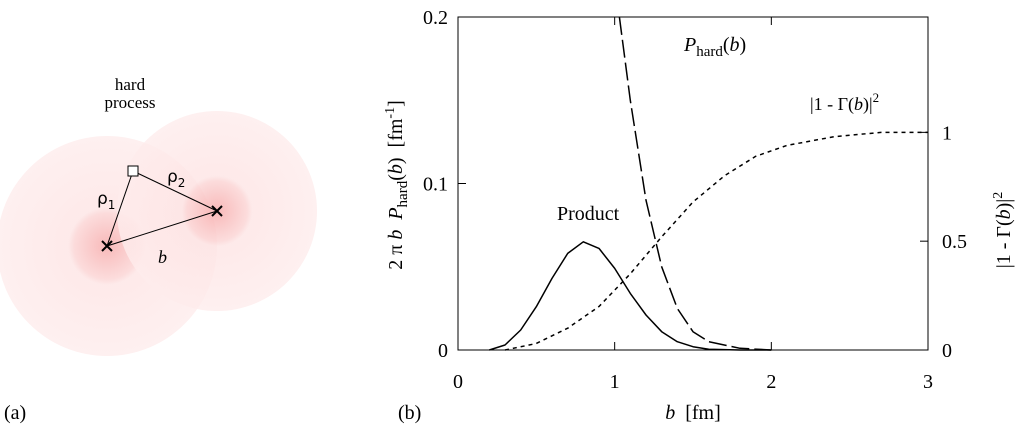 The image size is (1021, 438). Describe the element at coordinates (175, 191) in the screenshot. I see `rho2-line` at that location.